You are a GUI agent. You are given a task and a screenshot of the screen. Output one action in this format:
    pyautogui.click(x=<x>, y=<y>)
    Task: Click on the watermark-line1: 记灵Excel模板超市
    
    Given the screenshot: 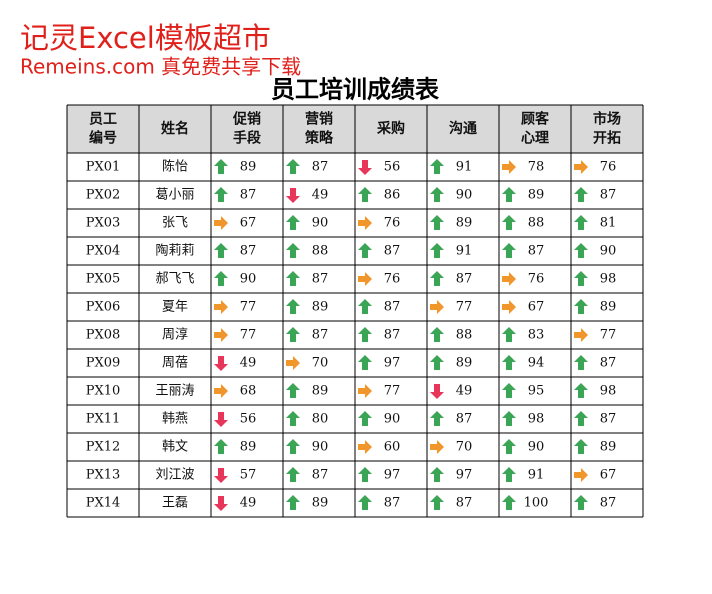 What is the action you would take?
    pyautogui.click(x=145, y=38)
    